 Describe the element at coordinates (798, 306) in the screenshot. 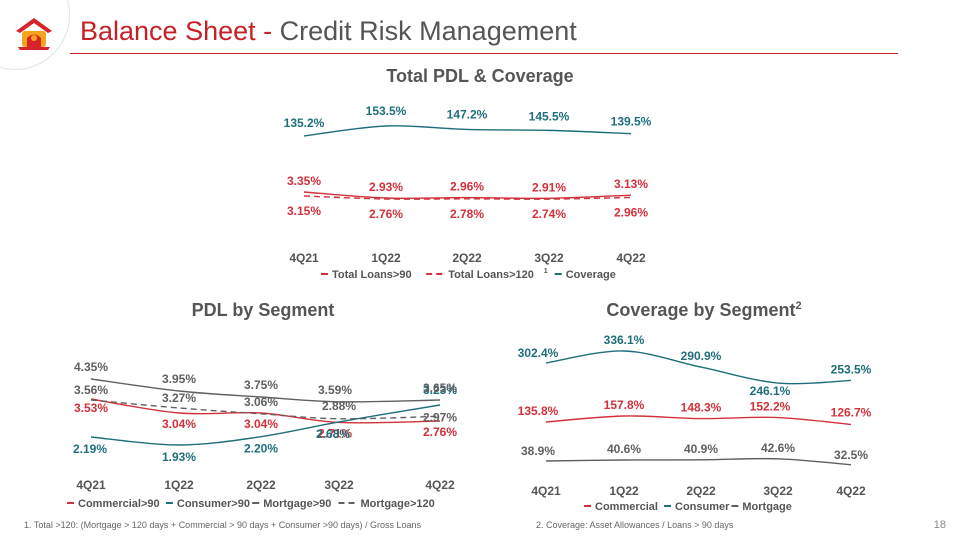

I see `chart-title-coverage-segment-footnote: 2` at that location.